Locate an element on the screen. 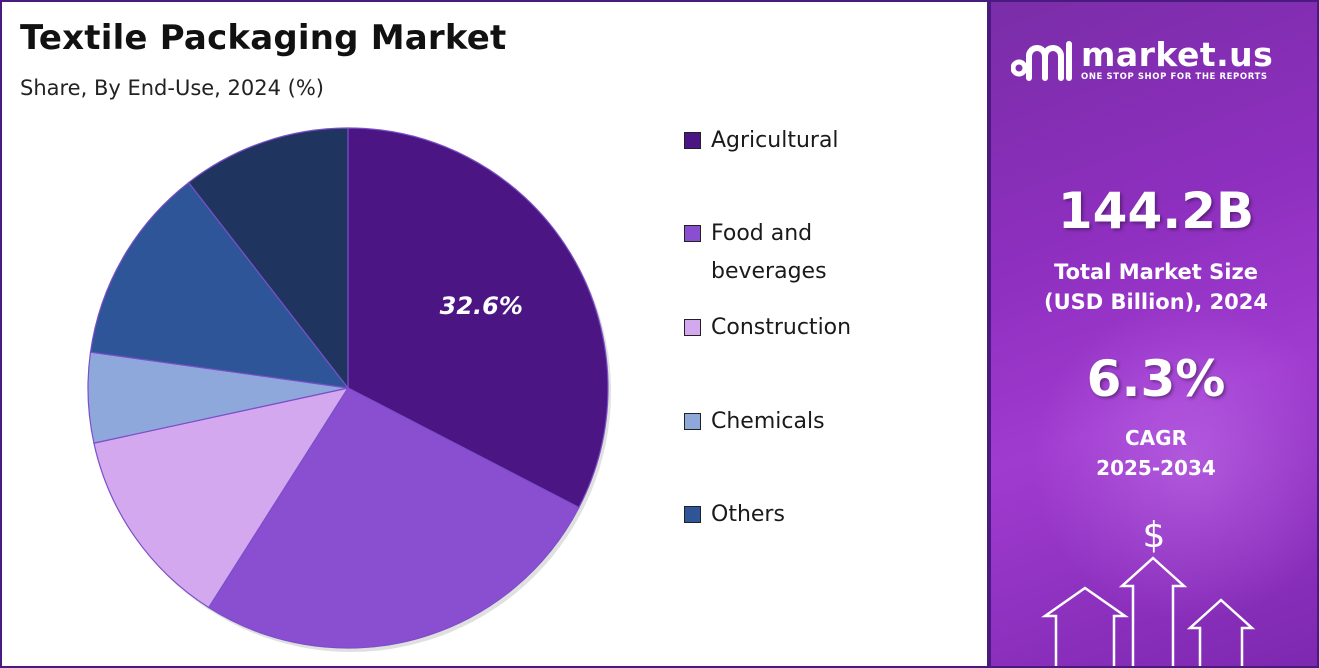  pie-slice-construction is located at coordinates (221, 498).